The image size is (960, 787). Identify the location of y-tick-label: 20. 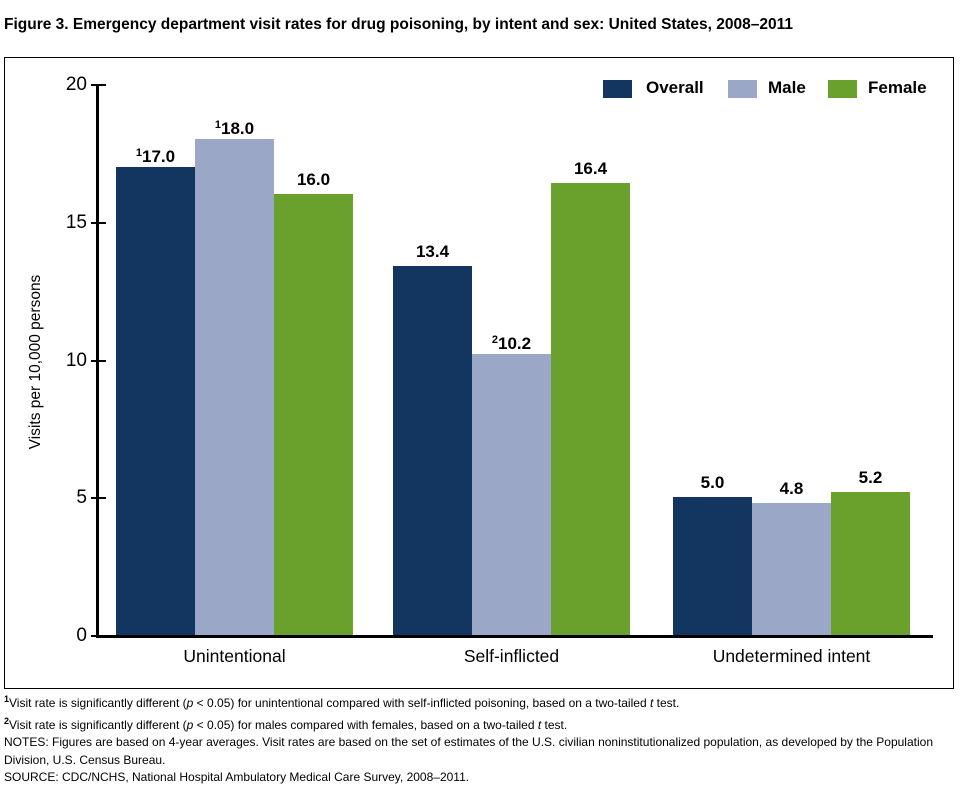
(76, 84).